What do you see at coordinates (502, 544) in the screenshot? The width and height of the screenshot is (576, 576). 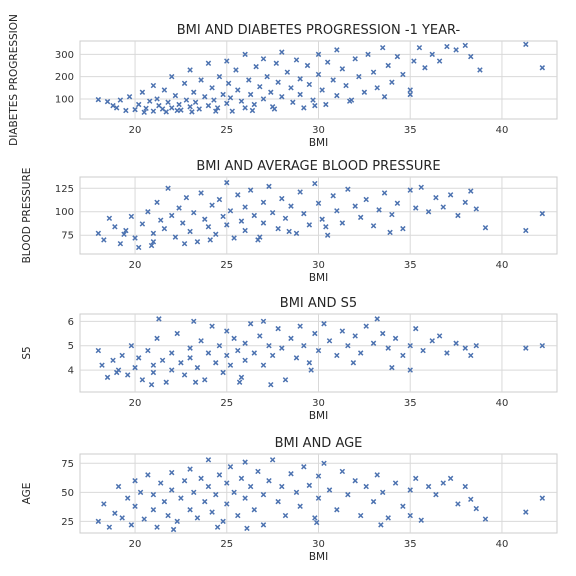 I see `x-tick-label: 40` at bounding box center [502, 544].